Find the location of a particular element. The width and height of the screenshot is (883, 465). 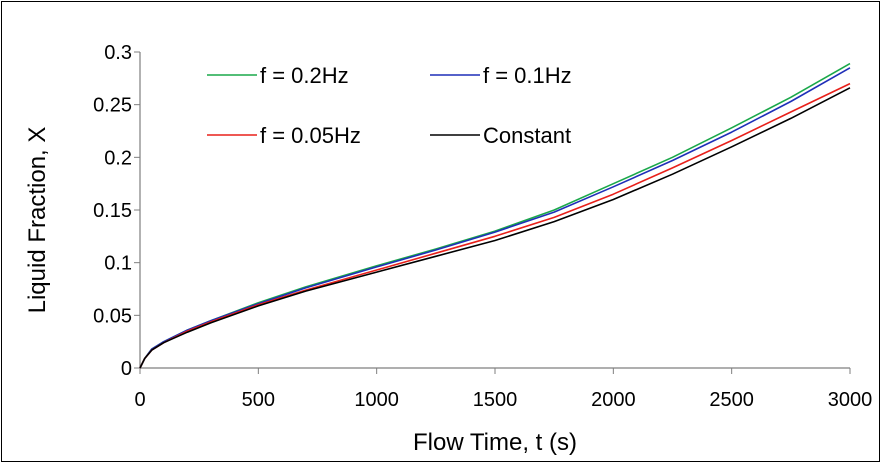

legend-label: f = 0.05Hz is located at coordinates (310, 135).